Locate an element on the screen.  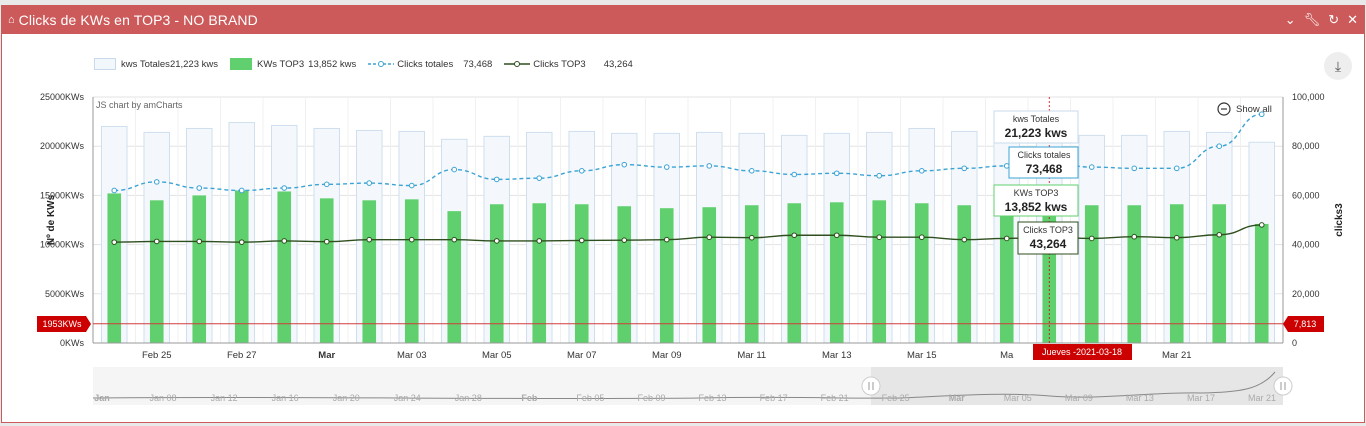
refresh-icon: ↻ is located at coordinates (1334, 19).